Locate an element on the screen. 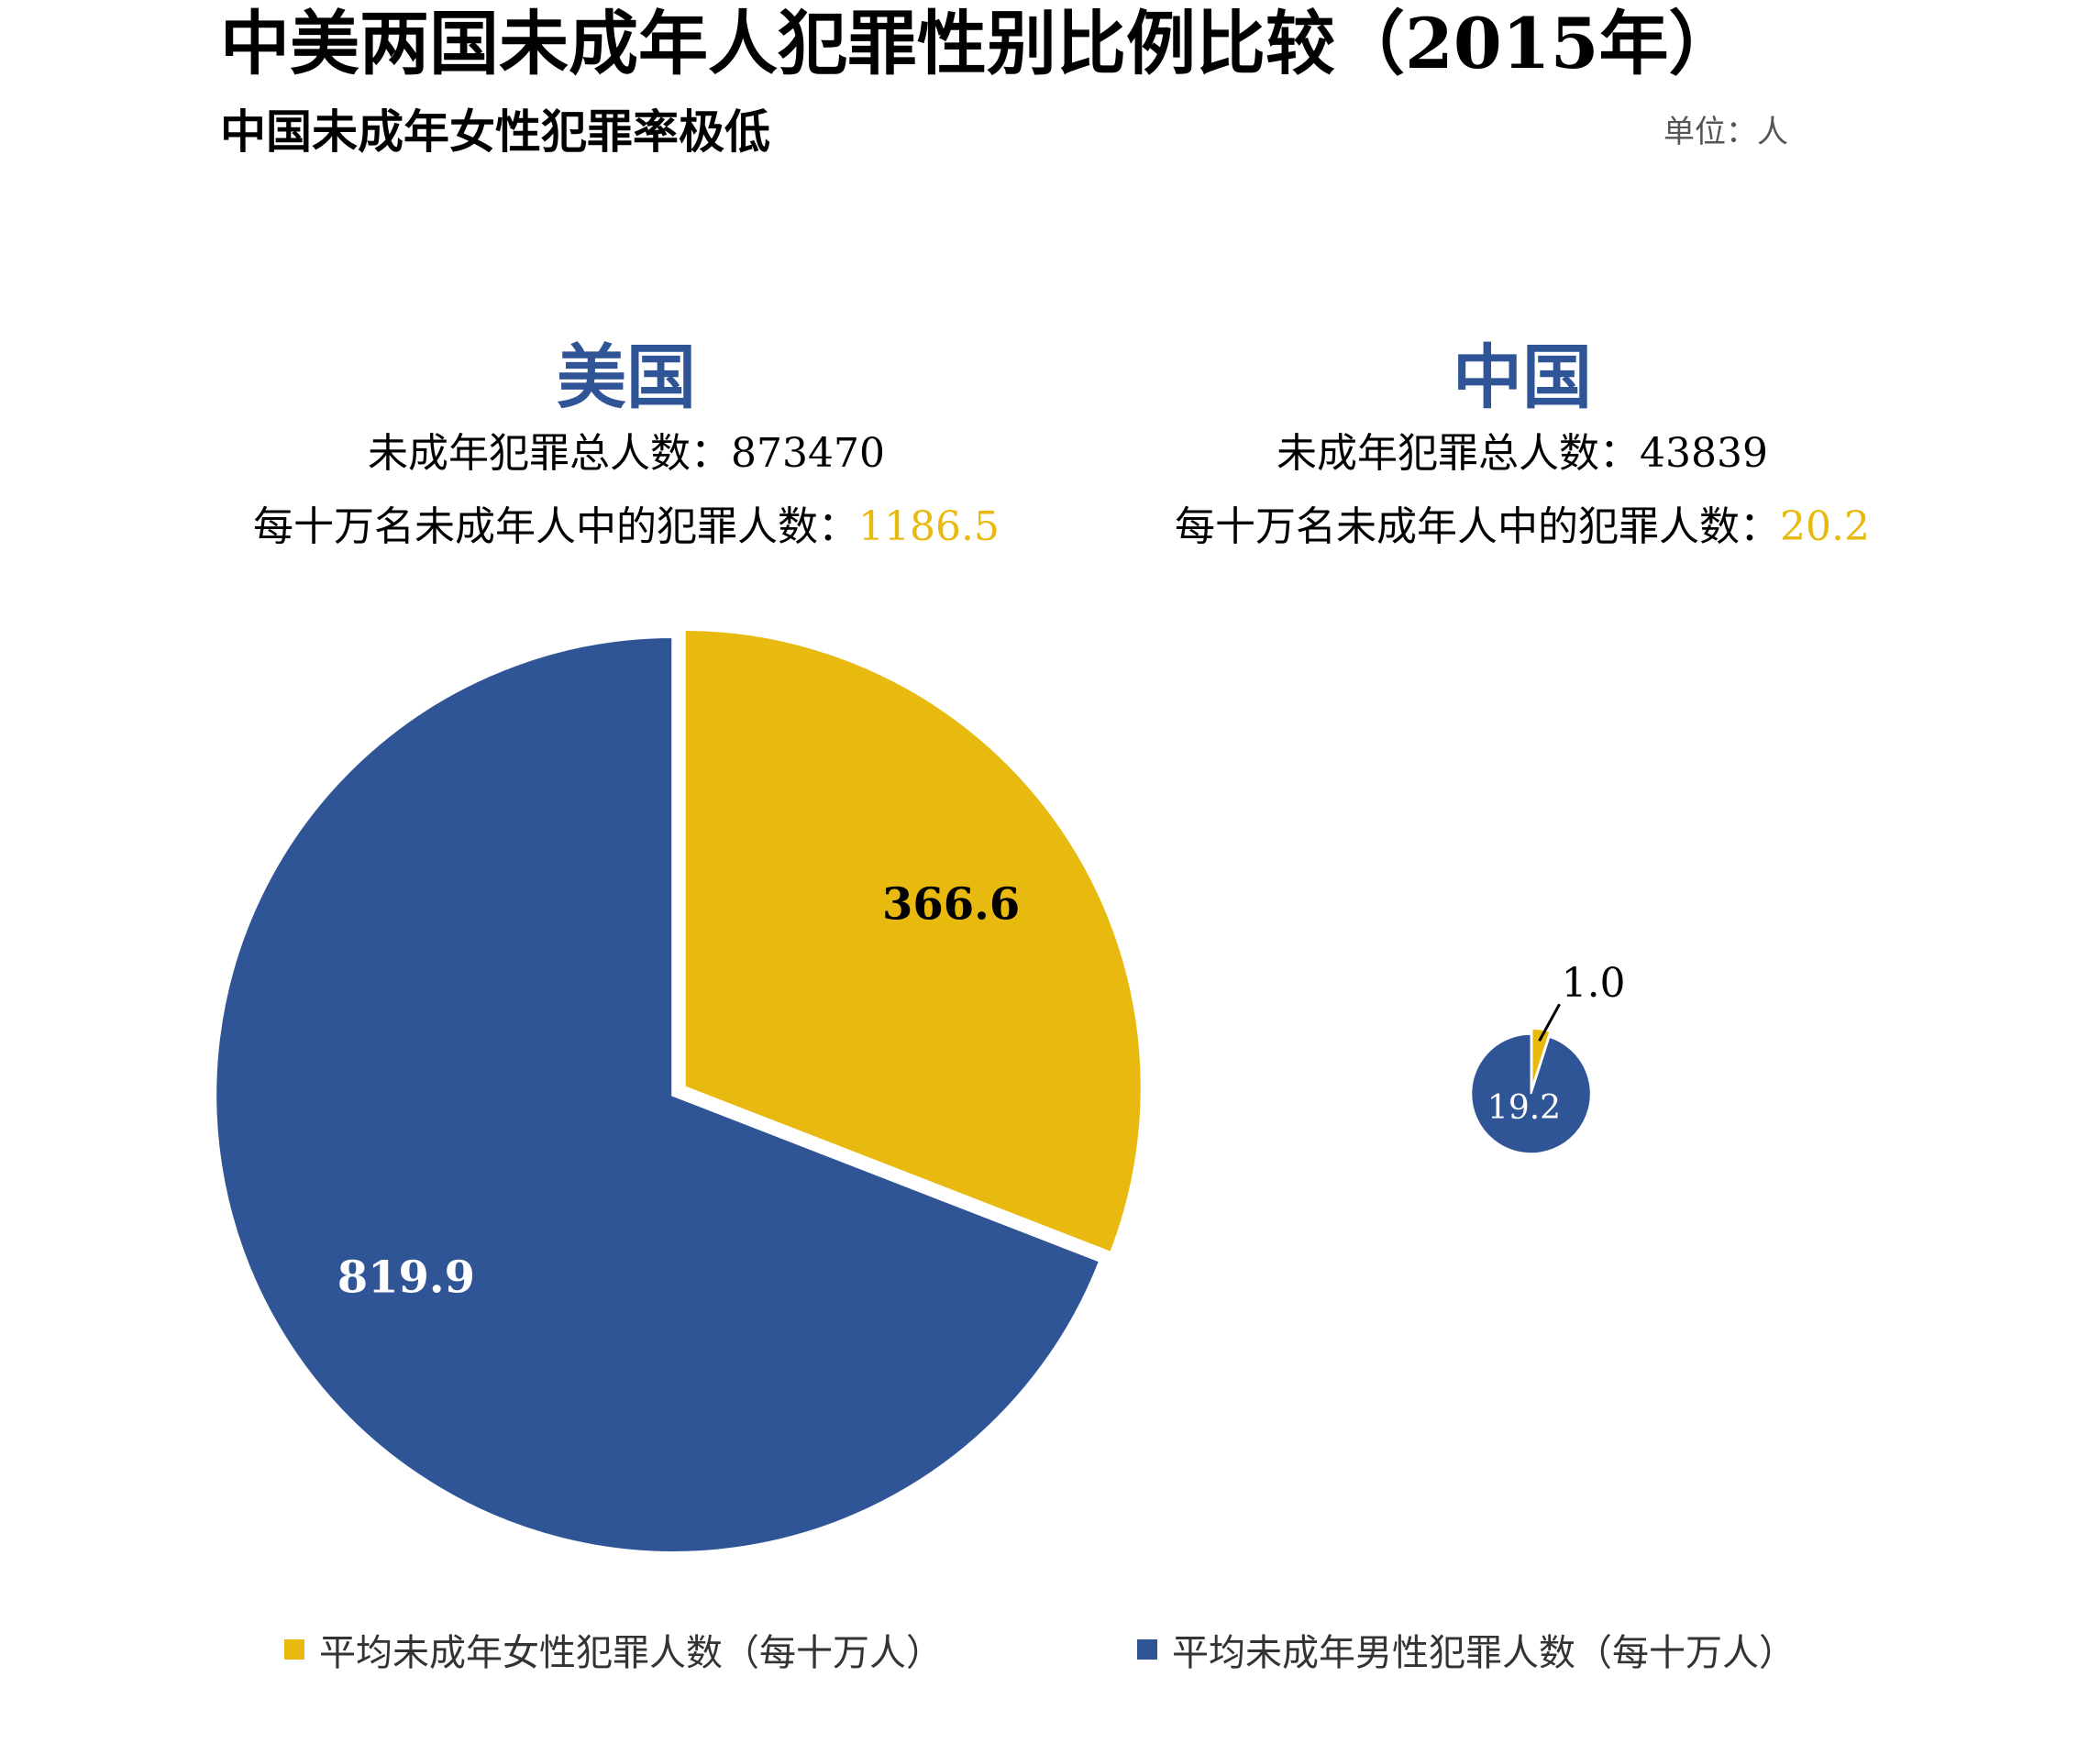 The width and height of the screenshot is (2100, 1754). chart-title: 中美两国未成年人犯罪性别比例比较（2015年） is located at coordinates (979, 43).